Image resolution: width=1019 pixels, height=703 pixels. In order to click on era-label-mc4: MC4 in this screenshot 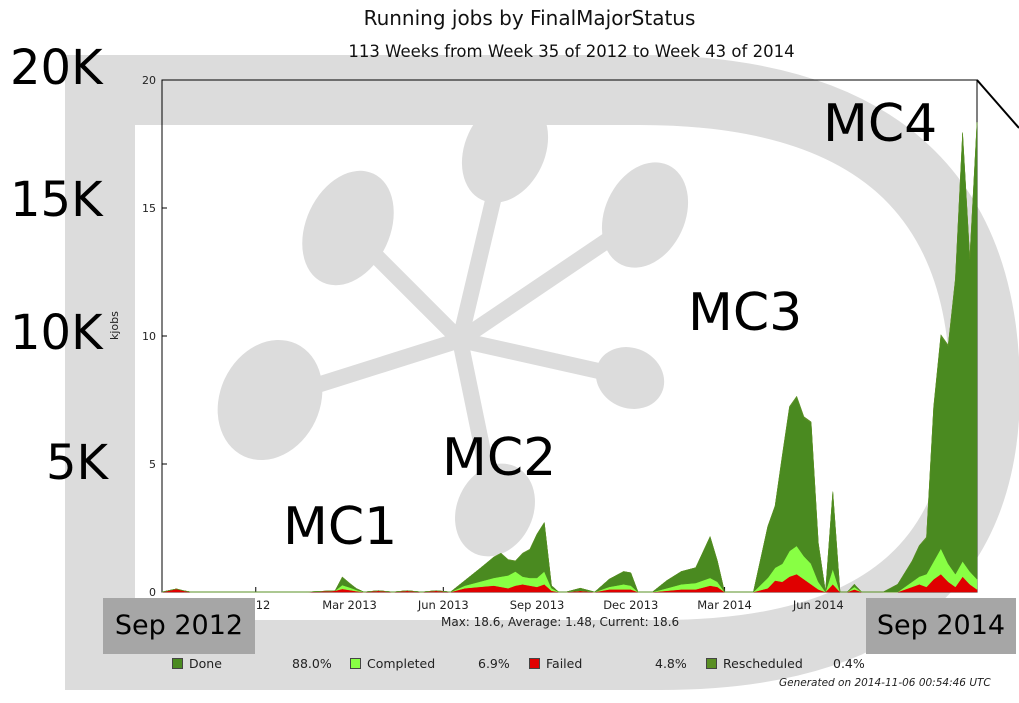, I will do `click(880, 124)`.